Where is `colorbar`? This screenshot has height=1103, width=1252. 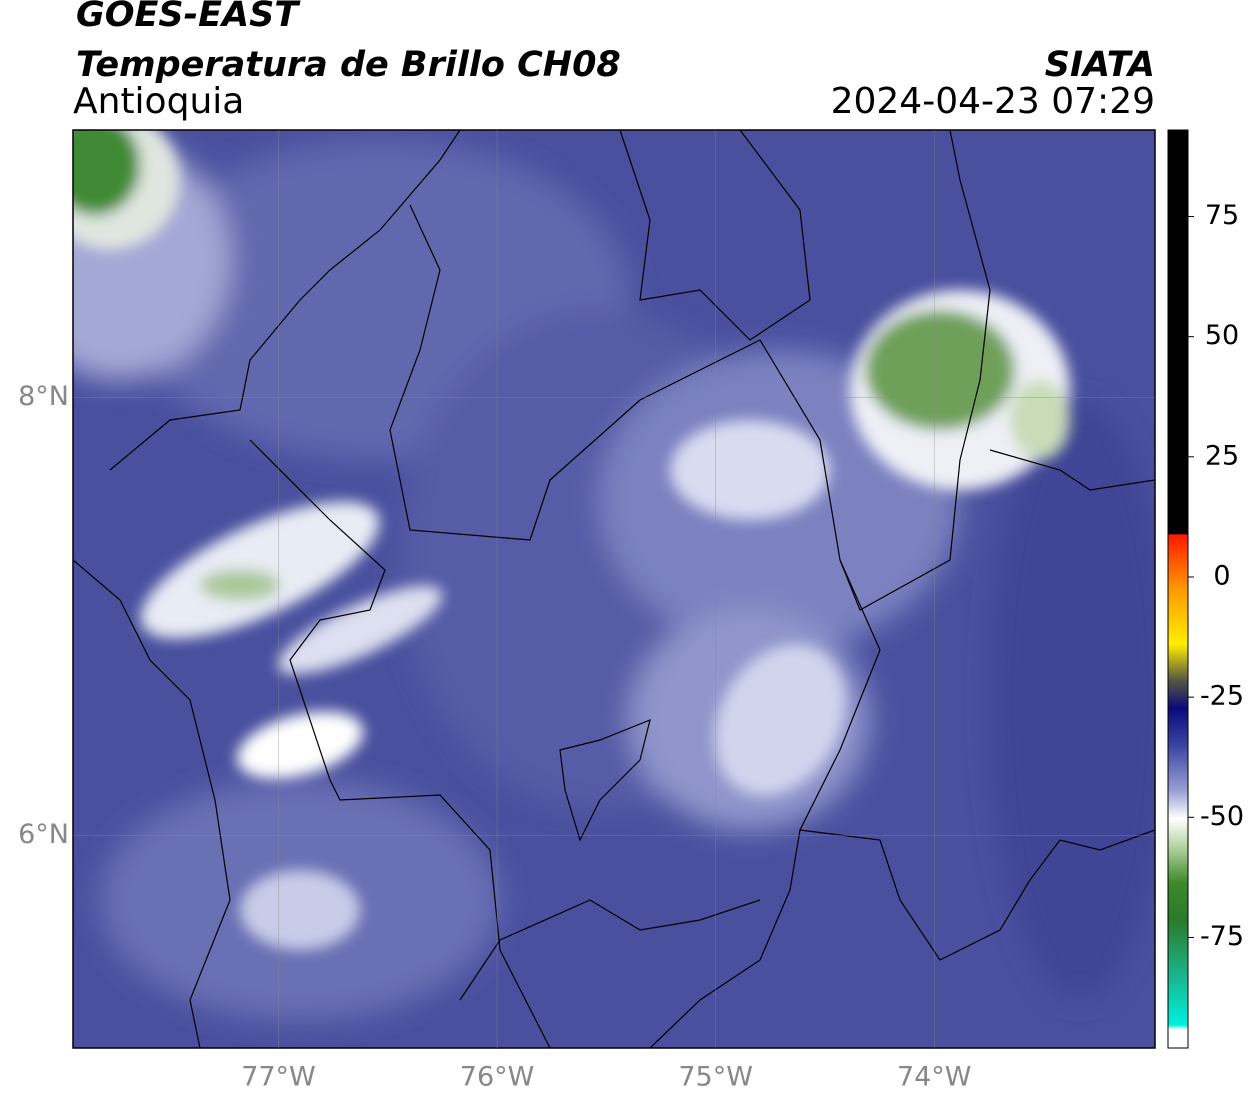
colorbar is located at coordinates (1178, 589).